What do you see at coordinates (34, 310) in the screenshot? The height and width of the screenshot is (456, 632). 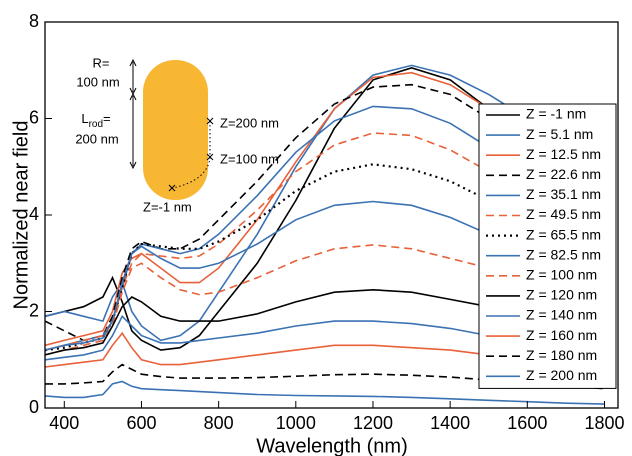 I see `y-tick-label: 2` at bounding box center [34, 310].